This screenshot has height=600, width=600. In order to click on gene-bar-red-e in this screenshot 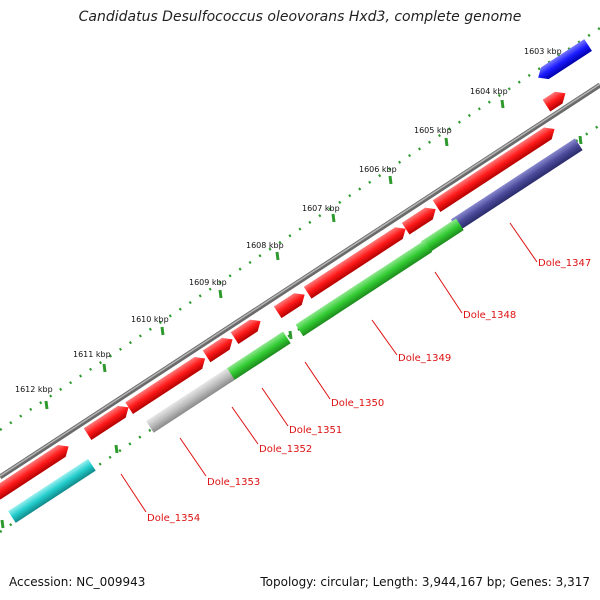, I will do `click(245, 331)`.